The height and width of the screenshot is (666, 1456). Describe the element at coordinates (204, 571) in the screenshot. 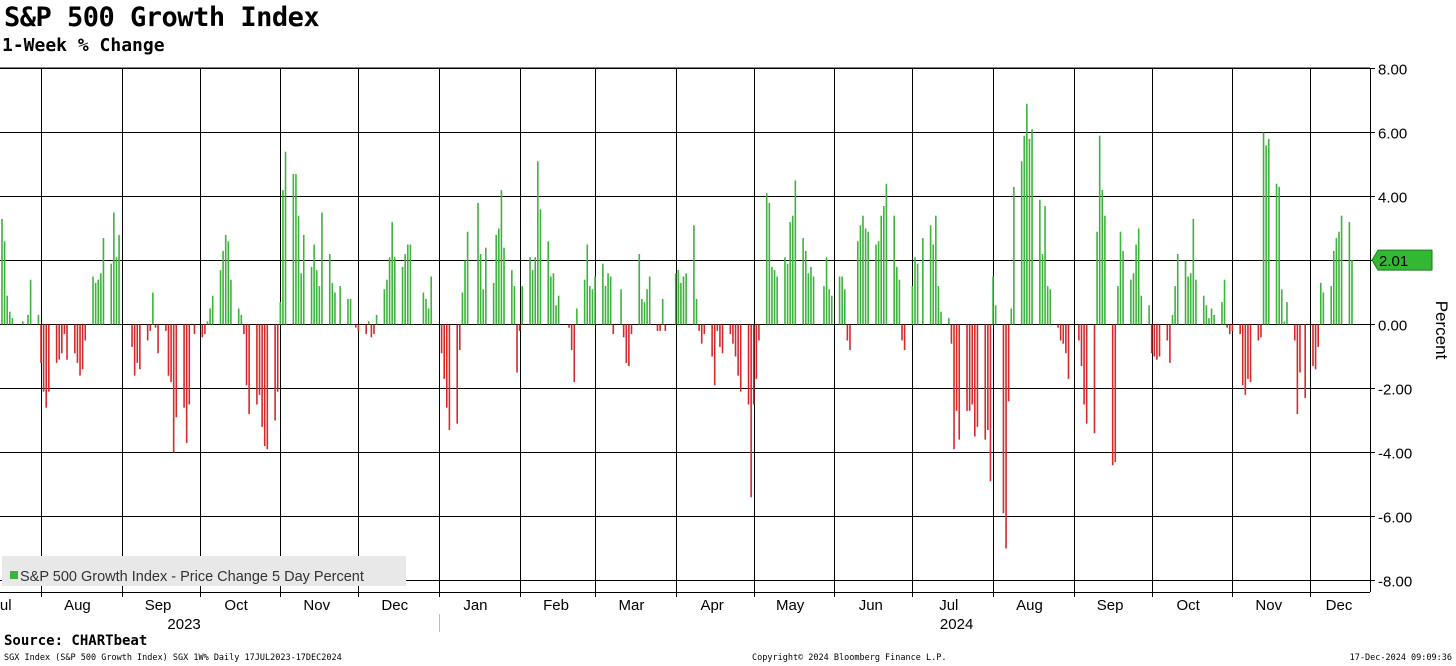

I see `legend-background` at that location.